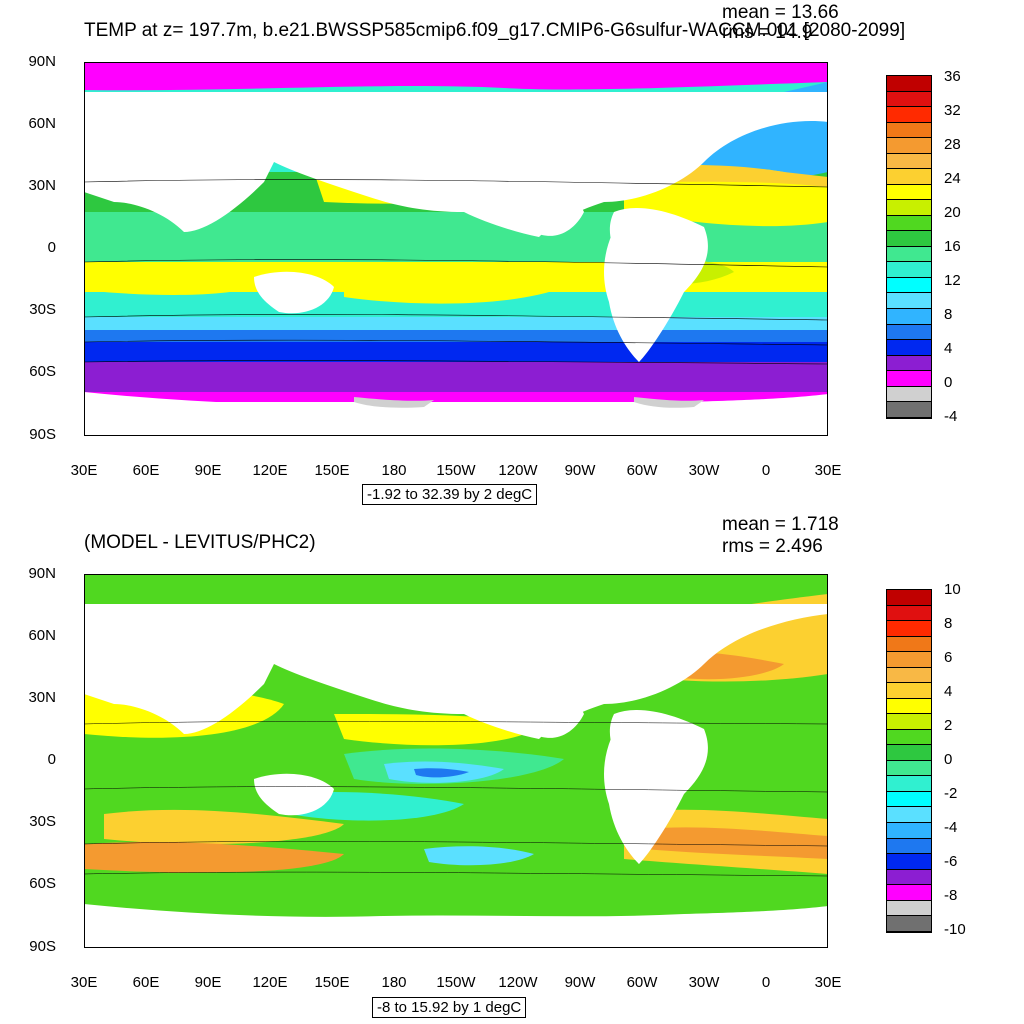  Describe the element at coordinates (948, 725) in the screenshot. I see `colorbar-label: 2` at that location.